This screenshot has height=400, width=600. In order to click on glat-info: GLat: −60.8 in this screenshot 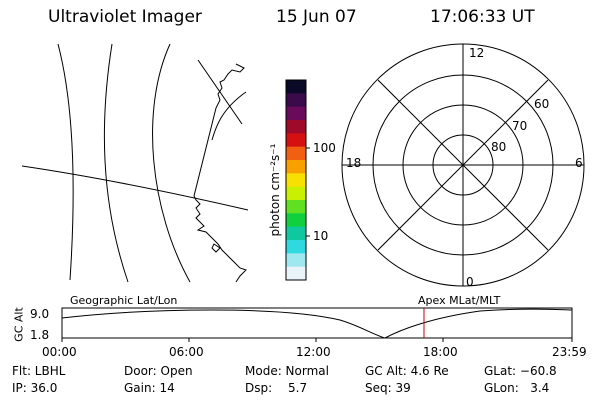, I will do `click(520, 371)`.